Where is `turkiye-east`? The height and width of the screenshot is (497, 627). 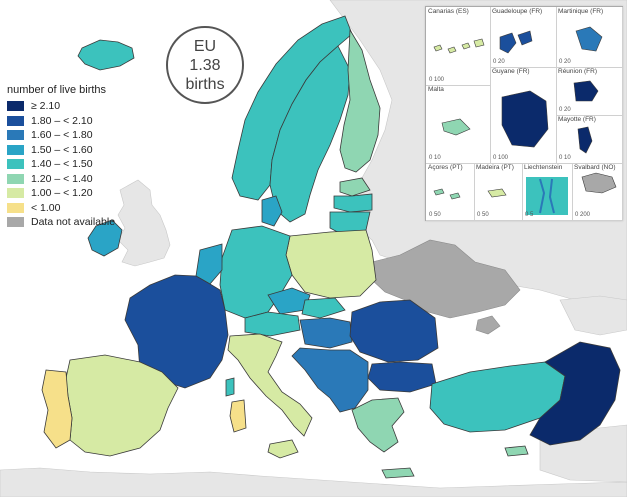 turkiye-east is located at coordinates (575, 393).